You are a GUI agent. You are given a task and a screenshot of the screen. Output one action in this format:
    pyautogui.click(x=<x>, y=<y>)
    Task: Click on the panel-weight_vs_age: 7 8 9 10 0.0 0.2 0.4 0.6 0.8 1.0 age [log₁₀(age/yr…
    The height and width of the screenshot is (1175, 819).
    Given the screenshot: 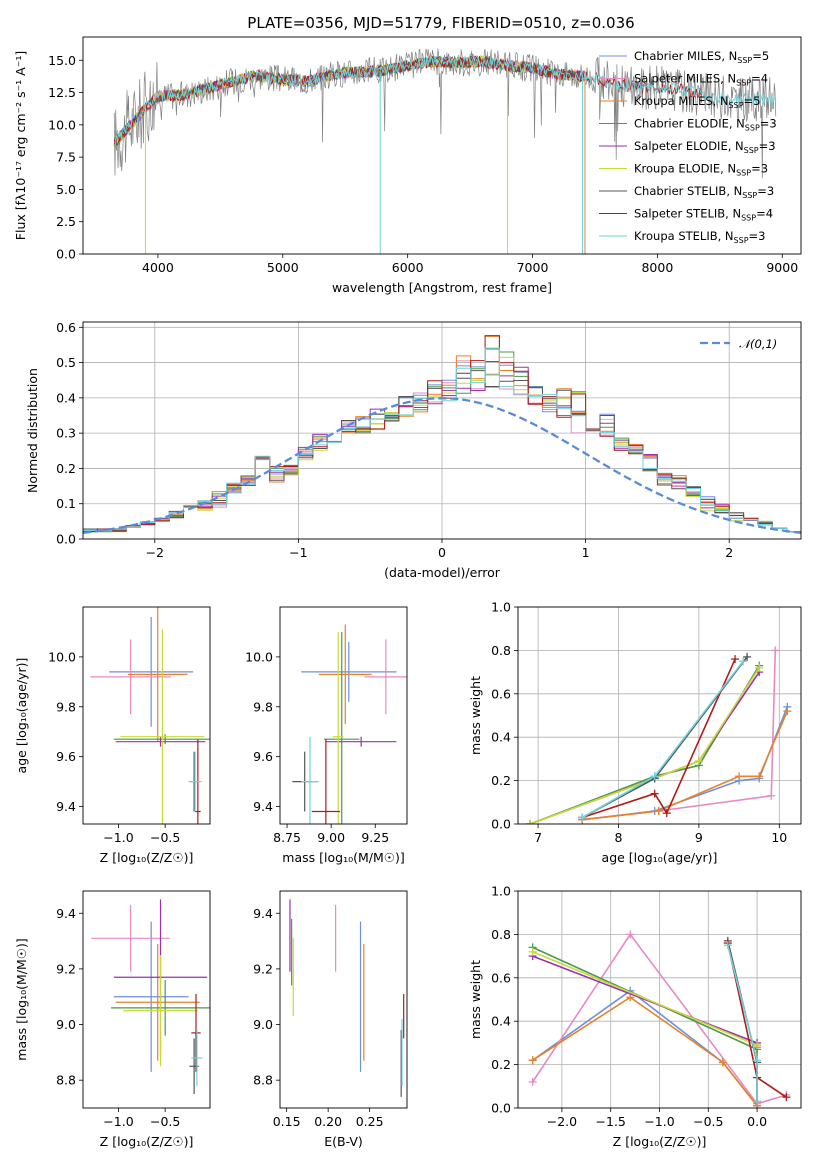 What is the action you would take?
    pyautogui.click(x=635, y=732)
    